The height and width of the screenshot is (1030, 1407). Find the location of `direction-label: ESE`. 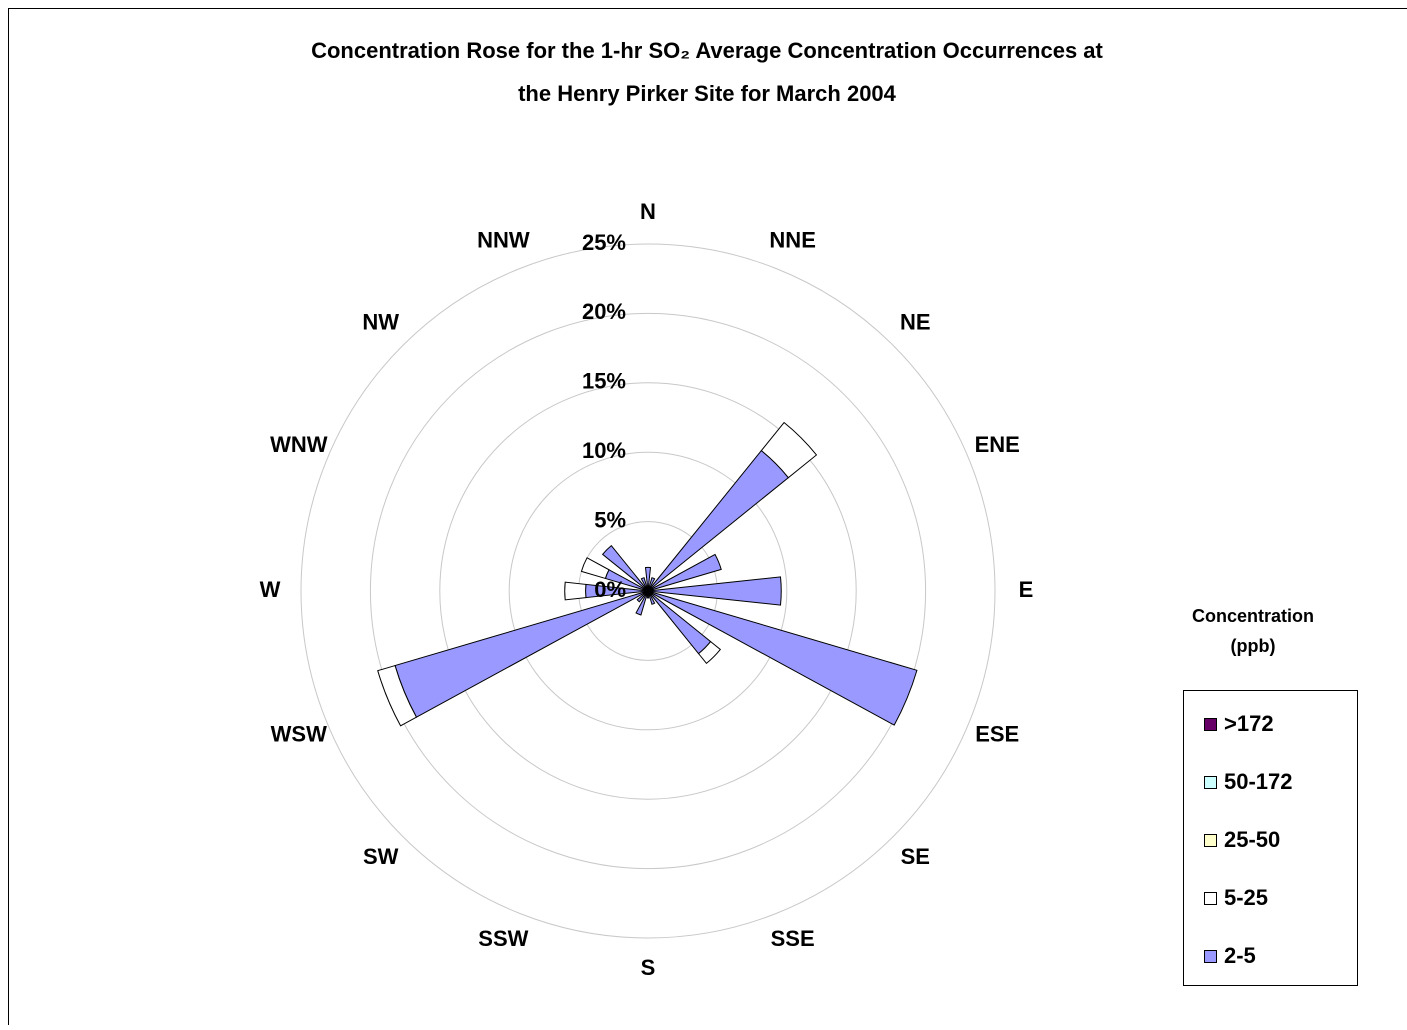

direction-label: ESE is located at coordinates (997, 733).